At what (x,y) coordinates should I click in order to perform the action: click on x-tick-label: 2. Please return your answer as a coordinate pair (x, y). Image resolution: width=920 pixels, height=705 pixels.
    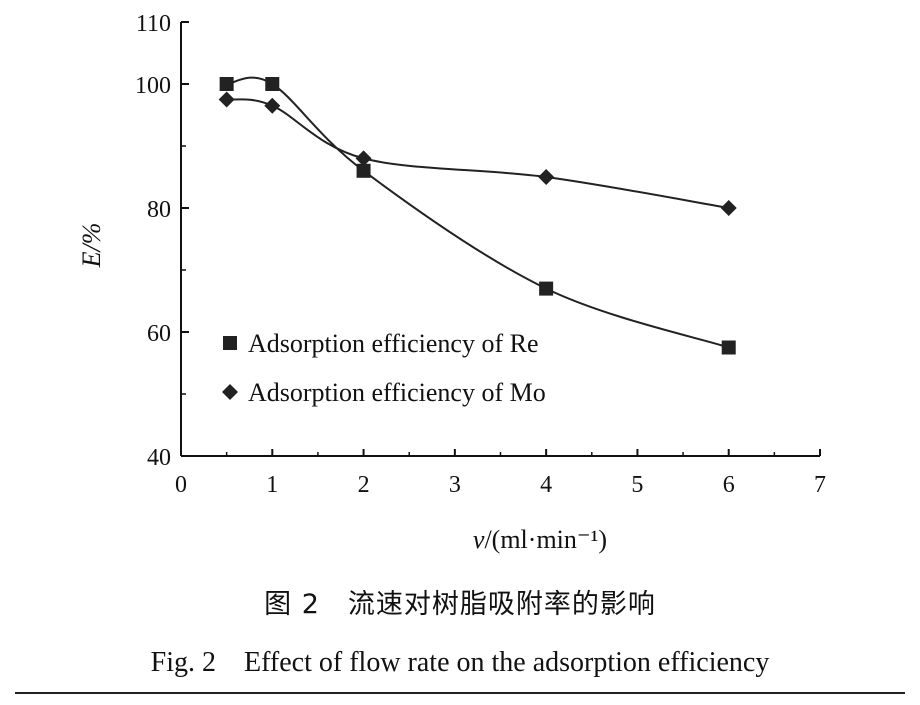
    Looking at the image, I should click on (364, 485).